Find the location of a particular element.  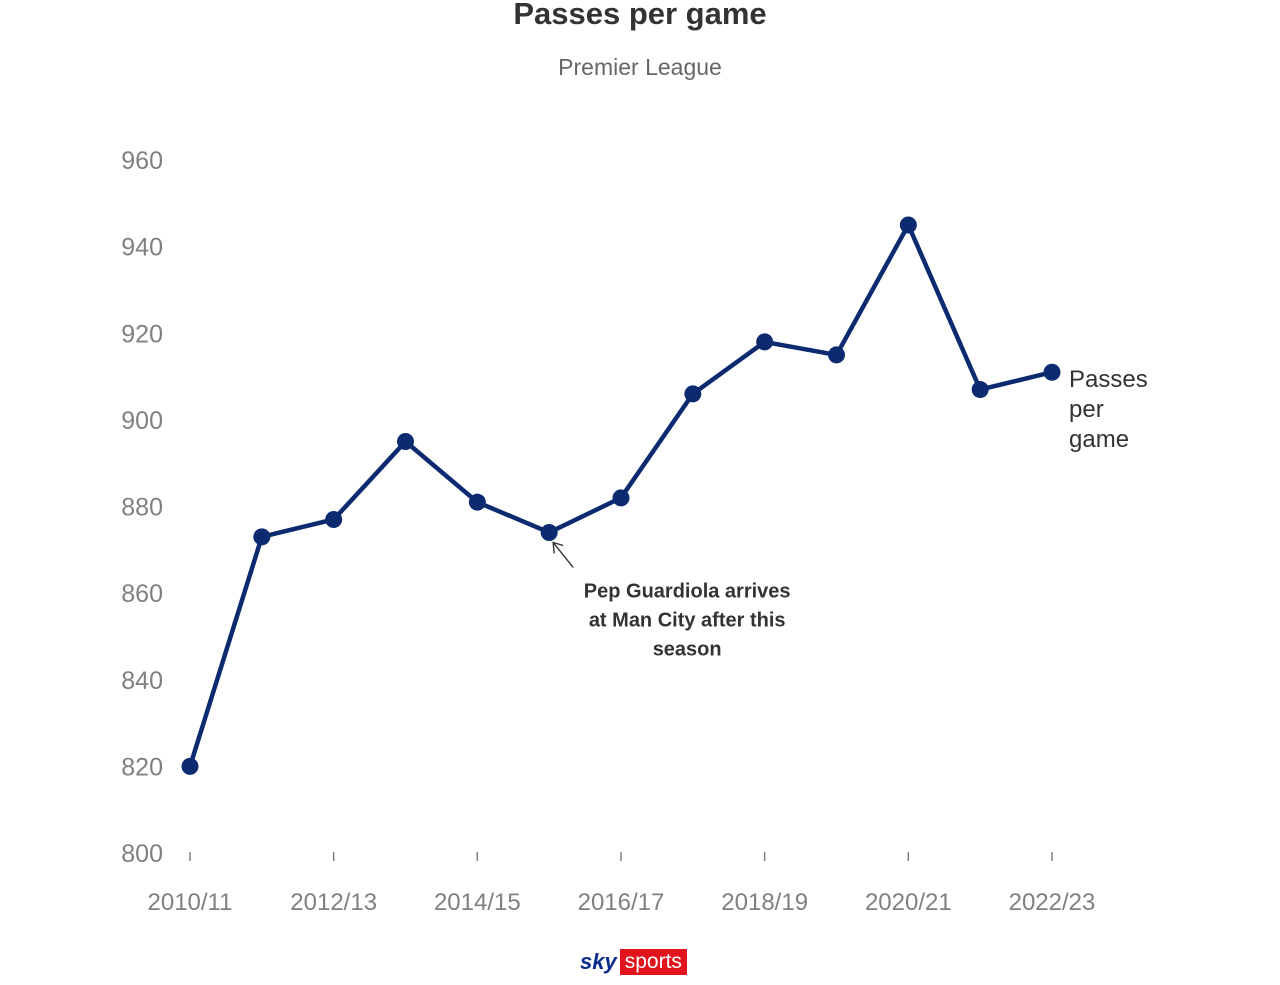

y-tick-label: 880 is located at coordinates (142, 508).